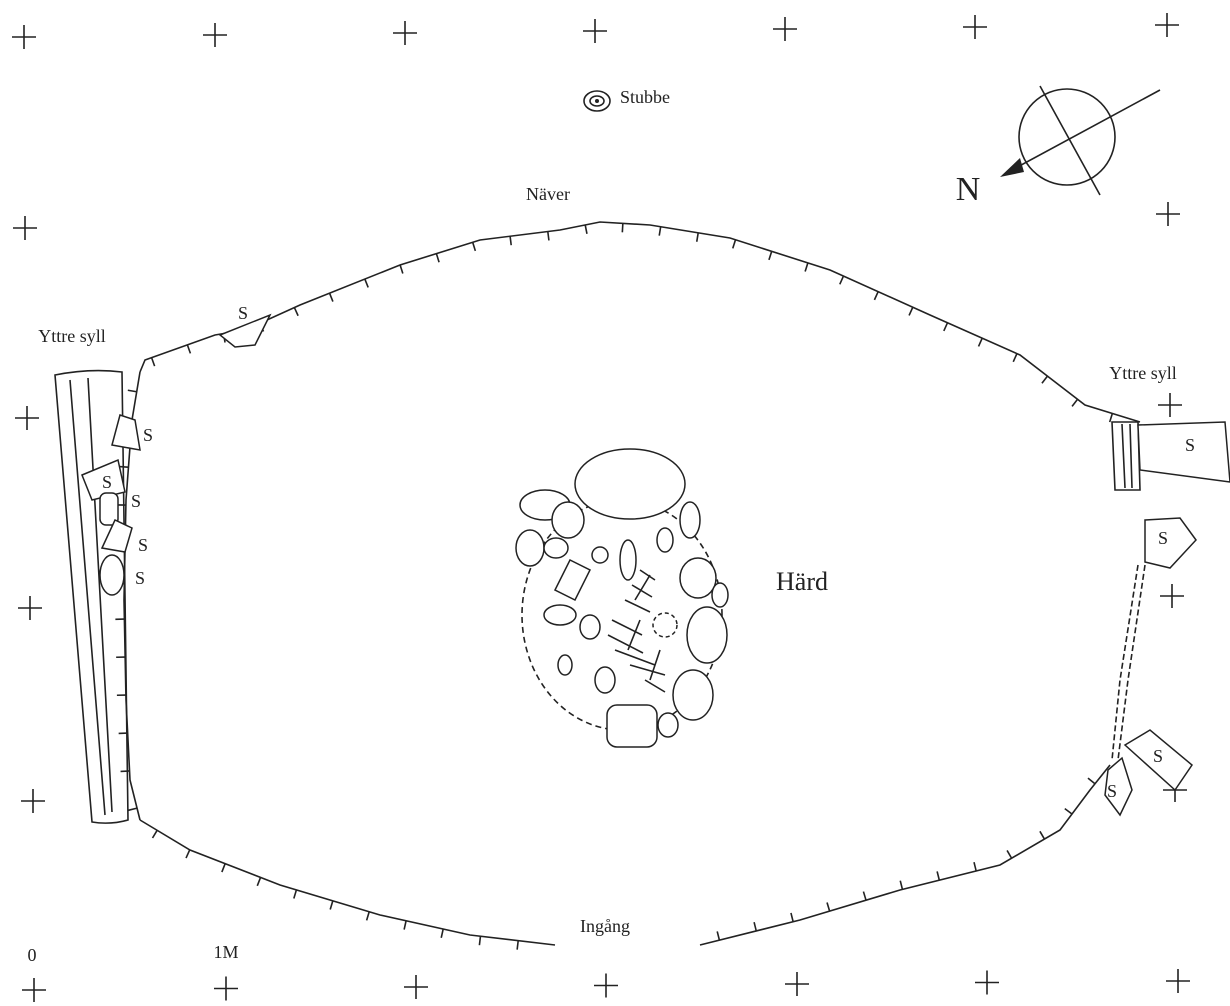  I want to click on wall-outline, so click(905, 855).